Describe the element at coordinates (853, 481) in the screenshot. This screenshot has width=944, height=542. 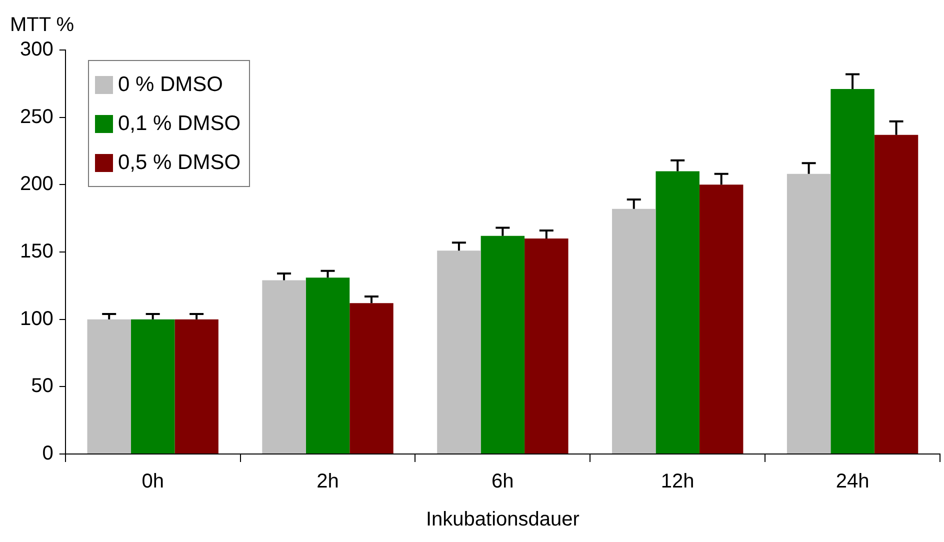
I see `x-tick-label: 24h` at that location.